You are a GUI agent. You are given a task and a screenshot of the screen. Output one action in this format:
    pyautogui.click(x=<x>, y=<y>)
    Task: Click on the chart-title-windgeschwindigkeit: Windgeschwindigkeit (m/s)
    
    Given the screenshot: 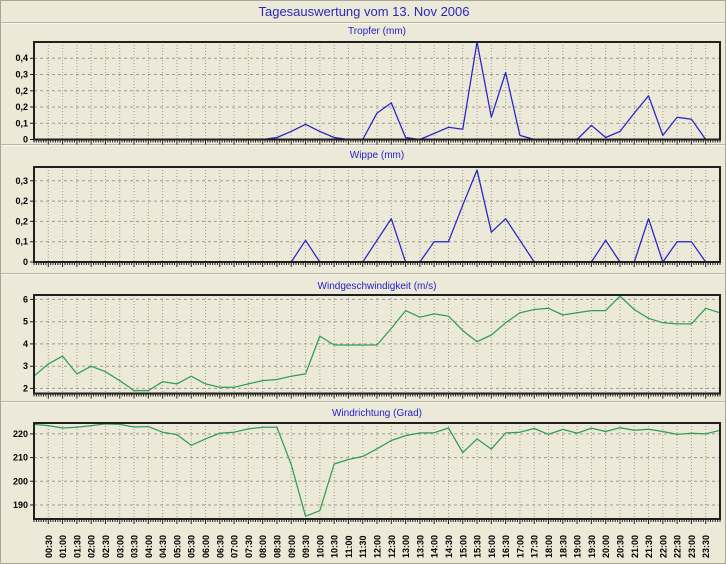 What is the action you would take?
    pyautogui.click(x=377, y=286)
    